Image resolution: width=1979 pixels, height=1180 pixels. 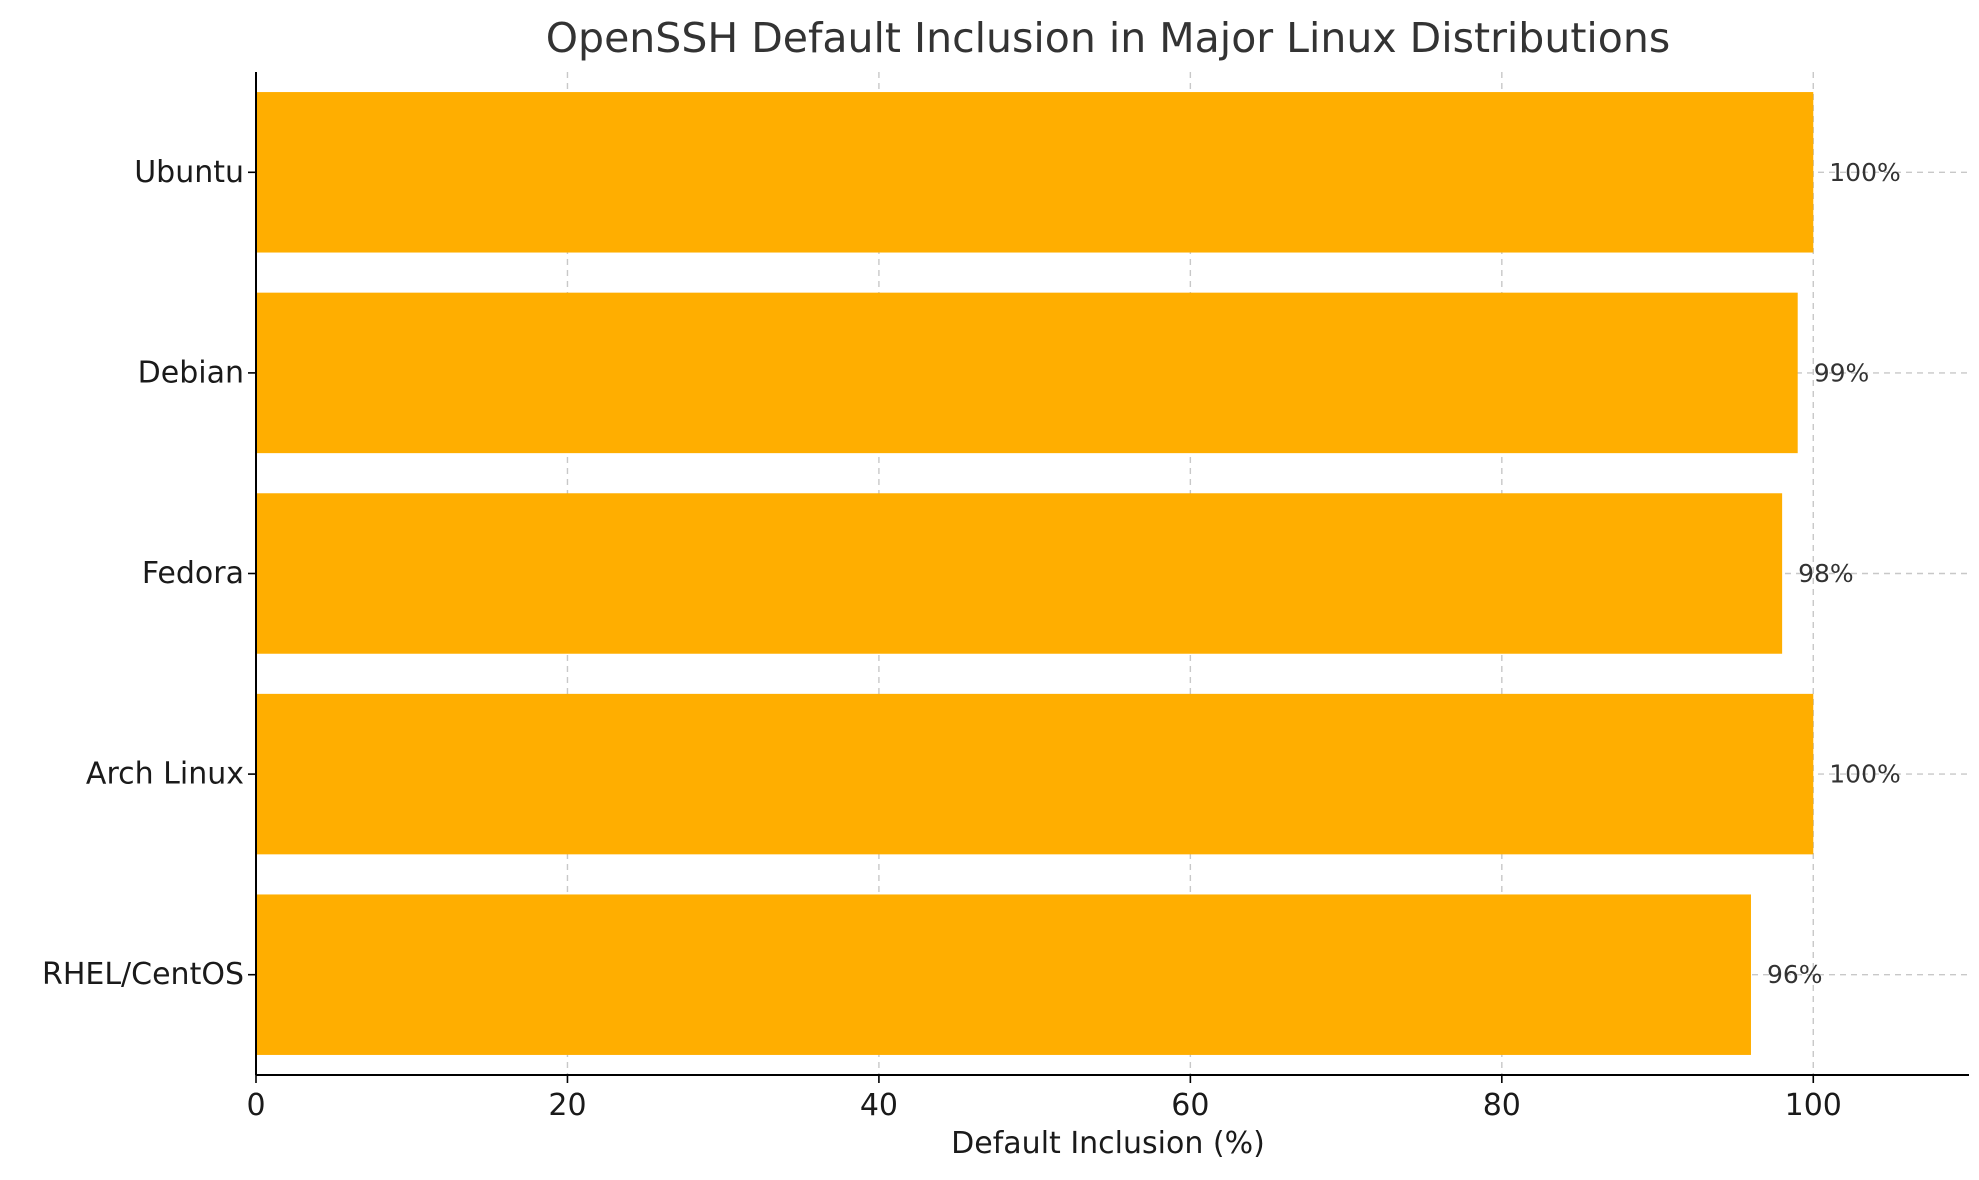 What do you see at coordinates (1813, 1105) in the screenshot?
I see `x-tick-label-5: 100` at bounding box center [1813, 1105].